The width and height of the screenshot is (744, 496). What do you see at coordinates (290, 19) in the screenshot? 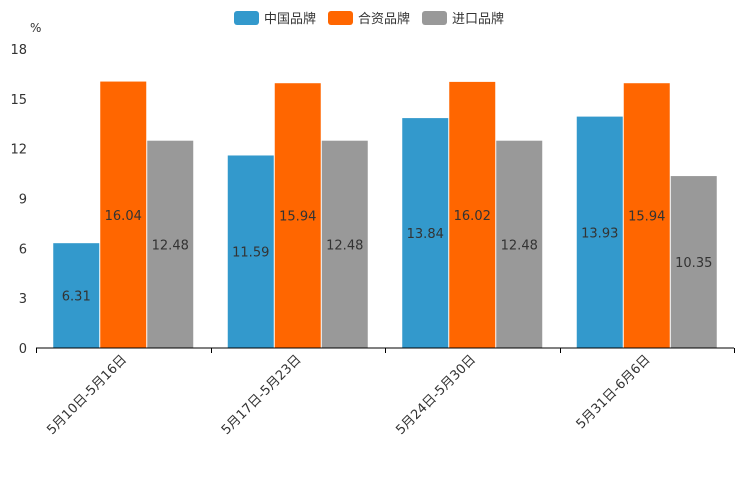
I see `legend-label-domestic: 中国品牌` at bounding box center [290, 19].